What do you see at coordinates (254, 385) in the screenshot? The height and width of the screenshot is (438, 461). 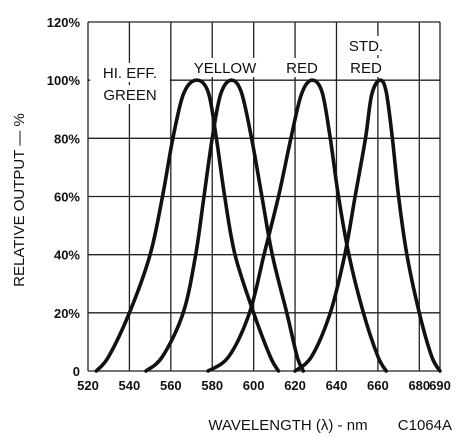 I see `x-tick-label: 600` at bounding box center [254, 385].